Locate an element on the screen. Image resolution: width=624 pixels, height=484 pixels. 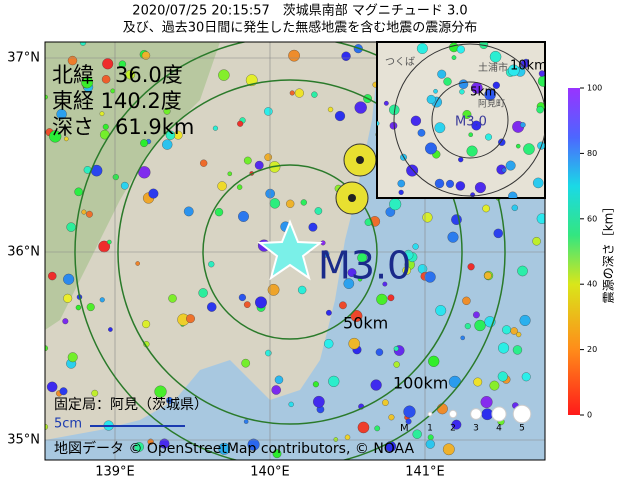
inset: 10km 5km M3.0 つくば 土浦市 阿見町 is located at coordinates (461, 120).